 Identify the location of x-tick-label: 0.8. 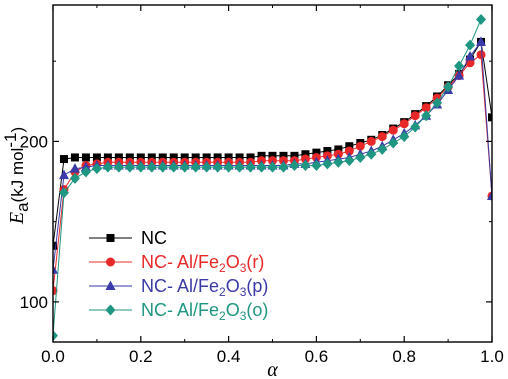
(404, 356).